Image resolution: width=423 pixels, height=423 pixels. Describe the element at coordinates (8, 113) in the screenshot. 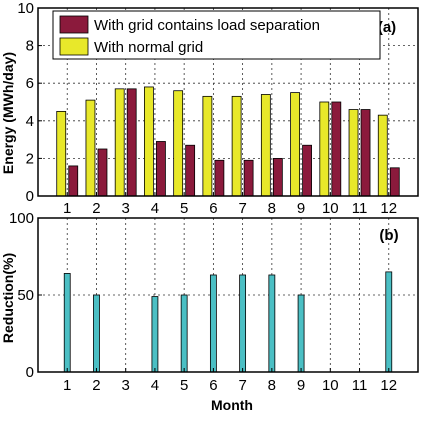

I see `y-axis-label-energy: Energy (MWh/day)` at that location.